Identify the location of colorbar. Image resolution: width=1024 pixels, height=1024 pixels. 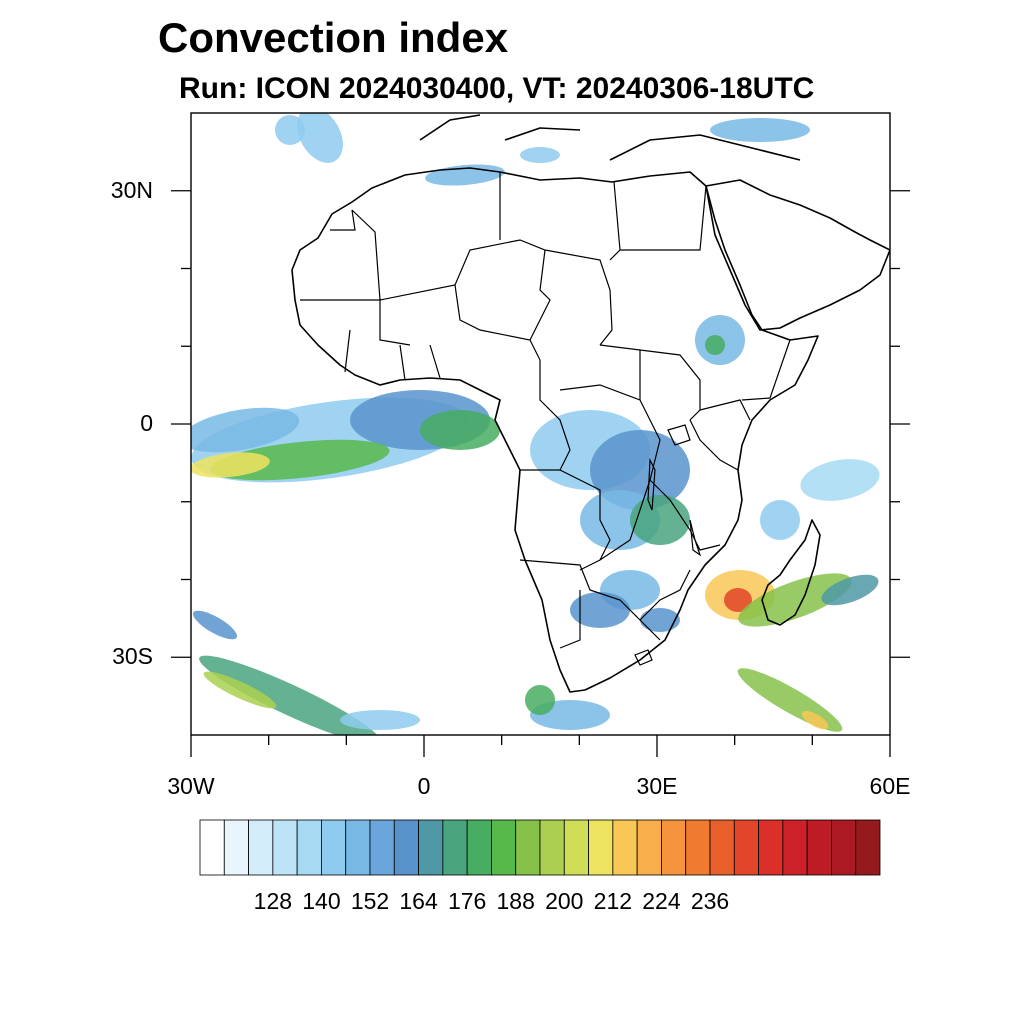
(540, 847).